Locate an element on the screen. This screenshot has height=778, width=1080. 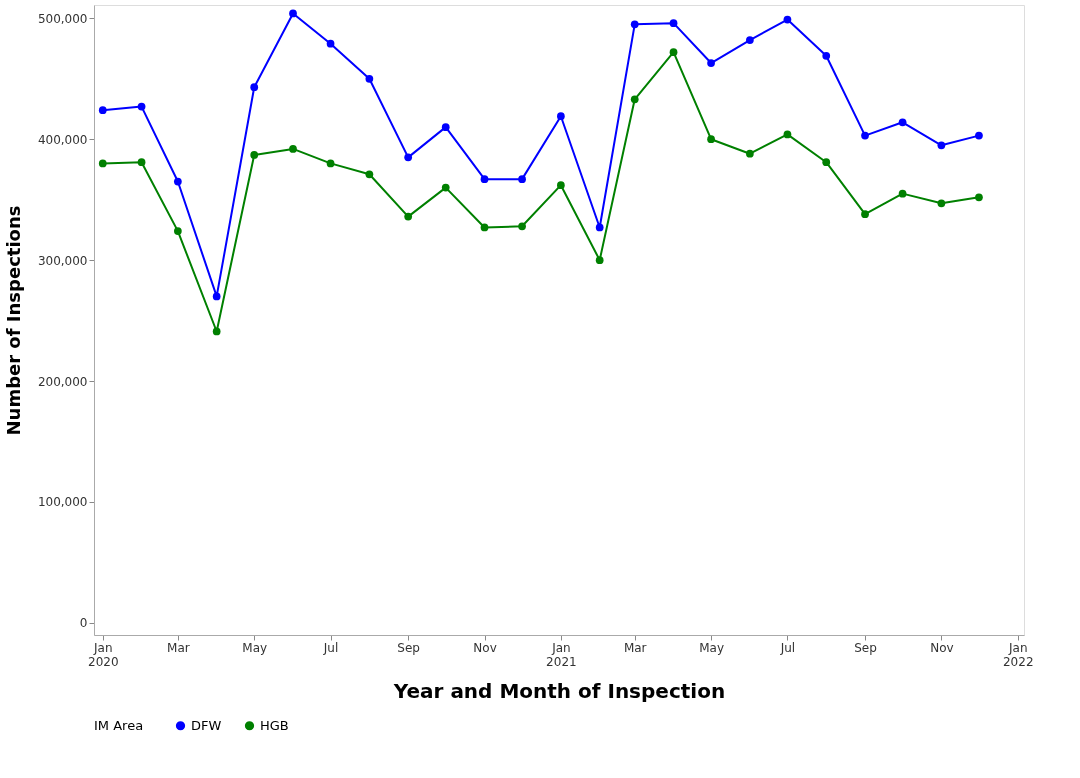
y-tick-label: 0 is located at coordinates (83, 623).